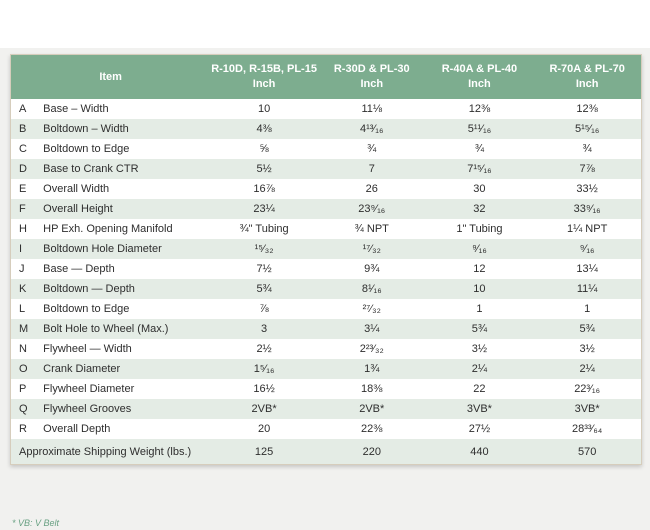 This screenshot has width=650, height=530. I want to click on row-item-label: Flywheel Grooves, so click(87, 409).